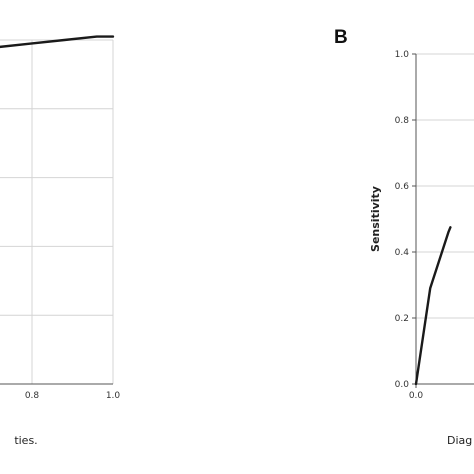 This screenshot has height=474, width=474. Describe the element at coordinates (375, 219) in the screenshot. I see `panel-b-y-axis-label: Sensitivity` at that location.